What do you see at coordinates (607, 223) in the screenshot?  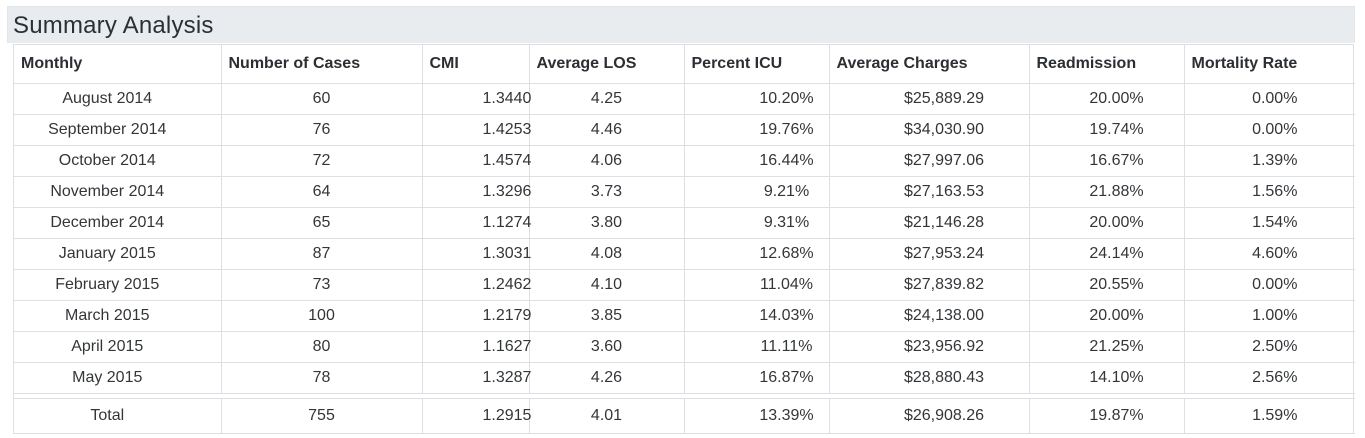 I see `average-los-cell: 3.80` at bounding box center [607, 223].